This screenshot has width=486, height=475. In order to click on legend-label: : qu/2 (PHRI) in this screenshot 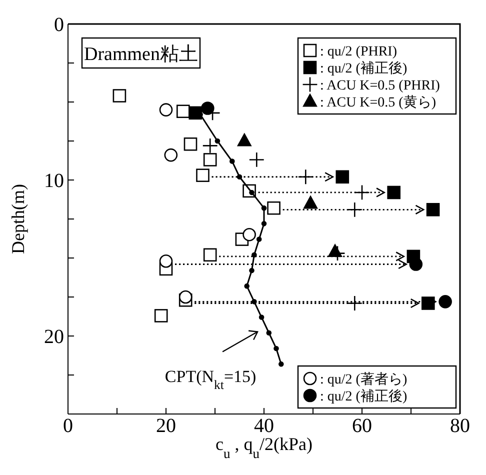, I will do `click(359, 52)`.